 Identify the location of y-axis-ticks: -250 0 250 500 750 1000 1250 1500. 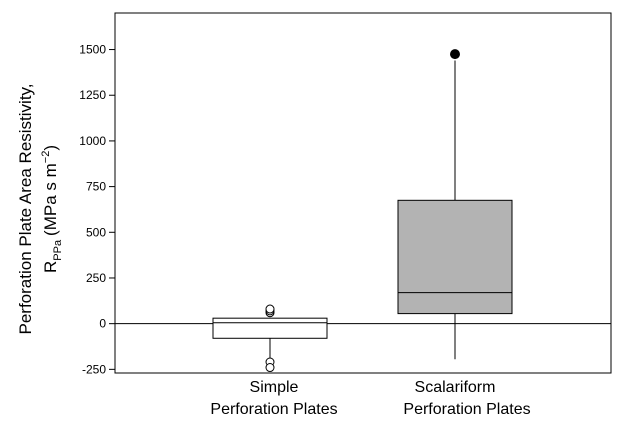
(97, 210).